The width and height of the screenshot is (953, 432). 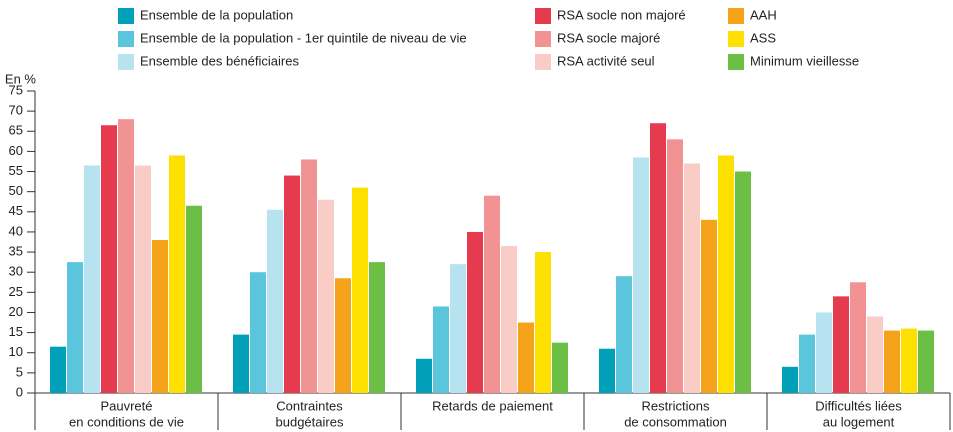 I want to click on legend-label: ASS, so click(x=763, y=37).